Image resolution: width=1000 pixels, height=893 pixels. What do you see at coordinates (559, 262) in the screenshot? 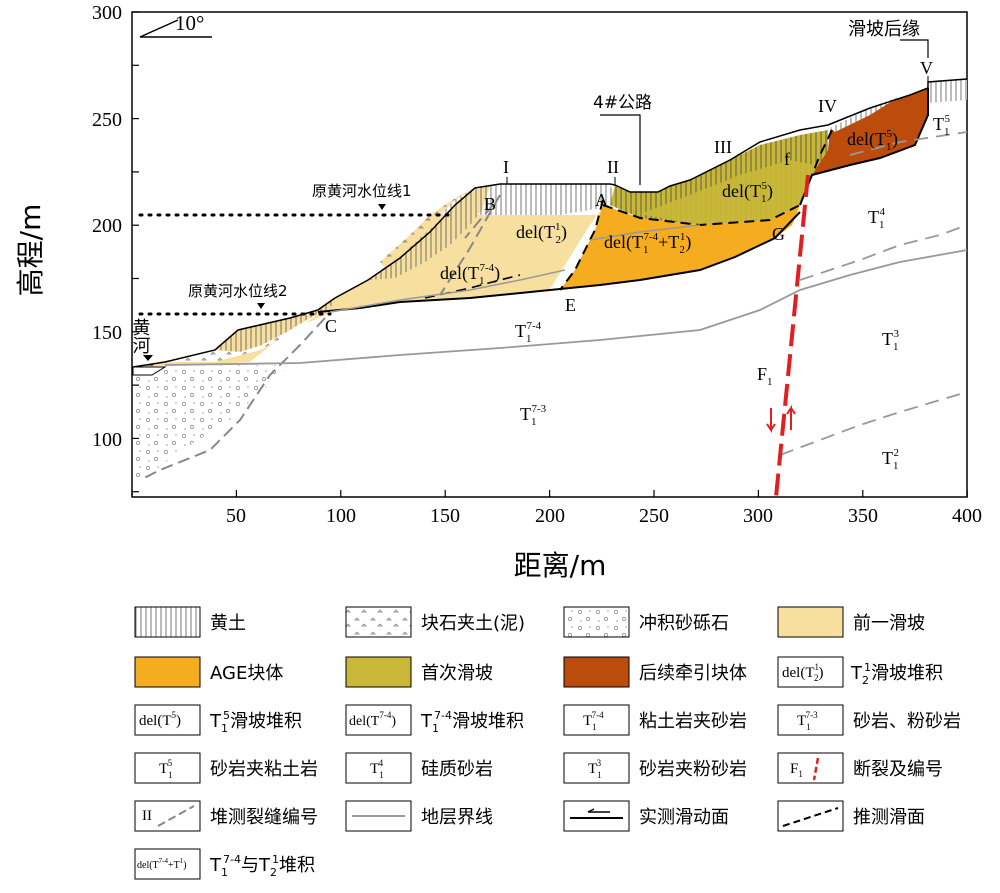
I see `measured-slip-surface` at bounding box center [559, 262].